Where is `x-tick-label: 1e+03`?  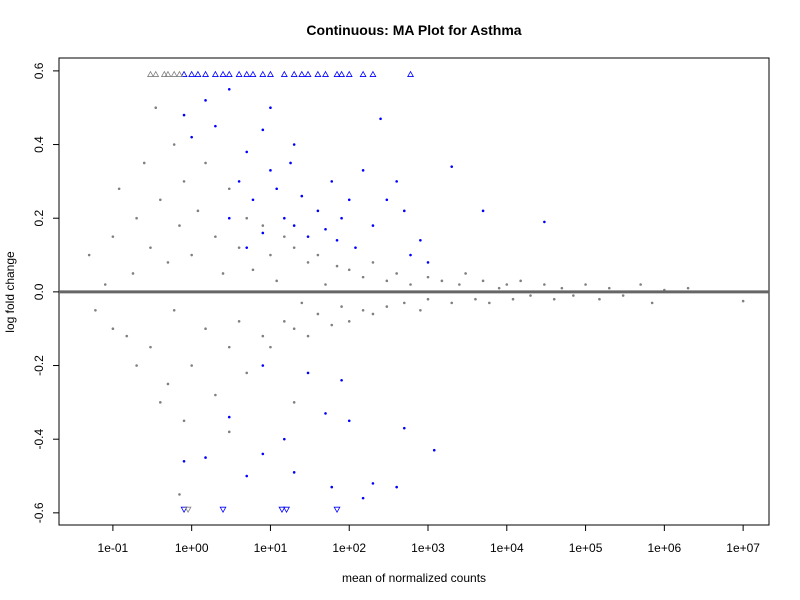 x-tick-label: 1e+03 is located at coordinates (428, 548).